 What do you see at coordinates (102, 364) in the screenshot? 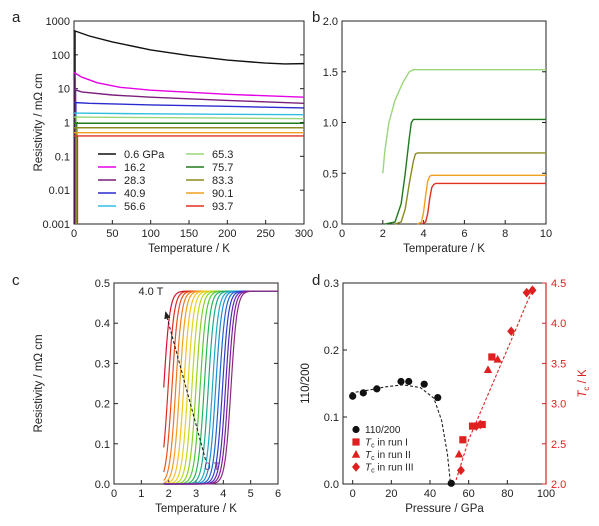
I see `y-tick-label: 0.3` at bounding box center [102, 364].